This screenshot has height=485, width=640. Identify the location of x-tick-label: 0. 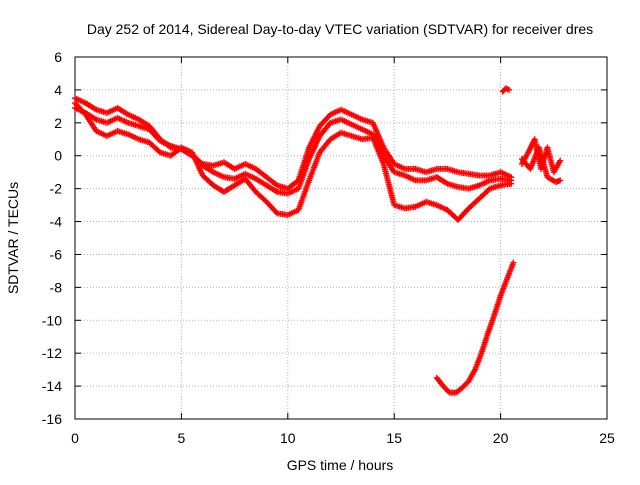
(75, 438).